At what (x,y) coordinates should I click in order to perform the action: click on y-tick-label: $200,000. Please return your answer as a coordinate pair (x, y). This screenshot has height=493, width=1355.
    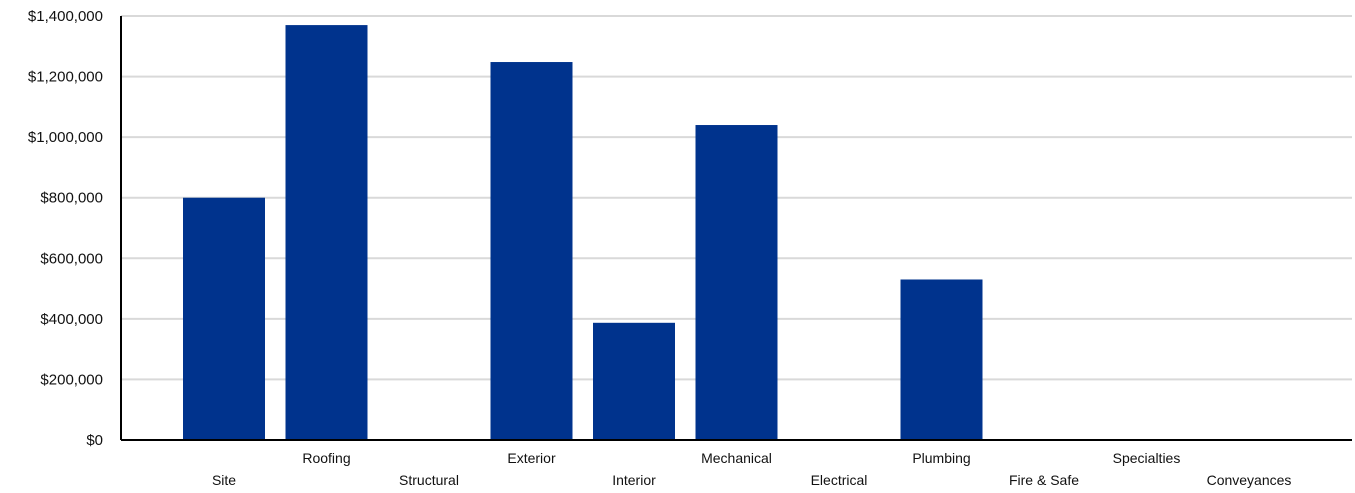
    Looking at the image, I should click on (71, 379).